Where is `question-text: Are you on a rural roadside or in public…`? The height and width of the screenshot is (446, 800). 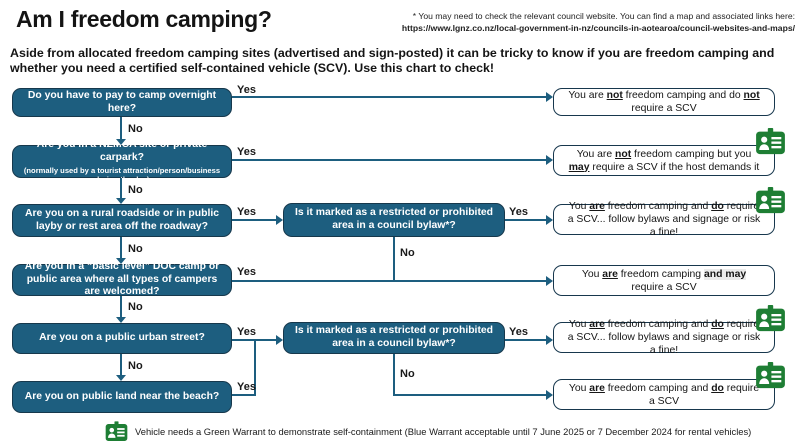 question-text: Are you on a rural roadside or in public… is located at coordinates (122, 219).